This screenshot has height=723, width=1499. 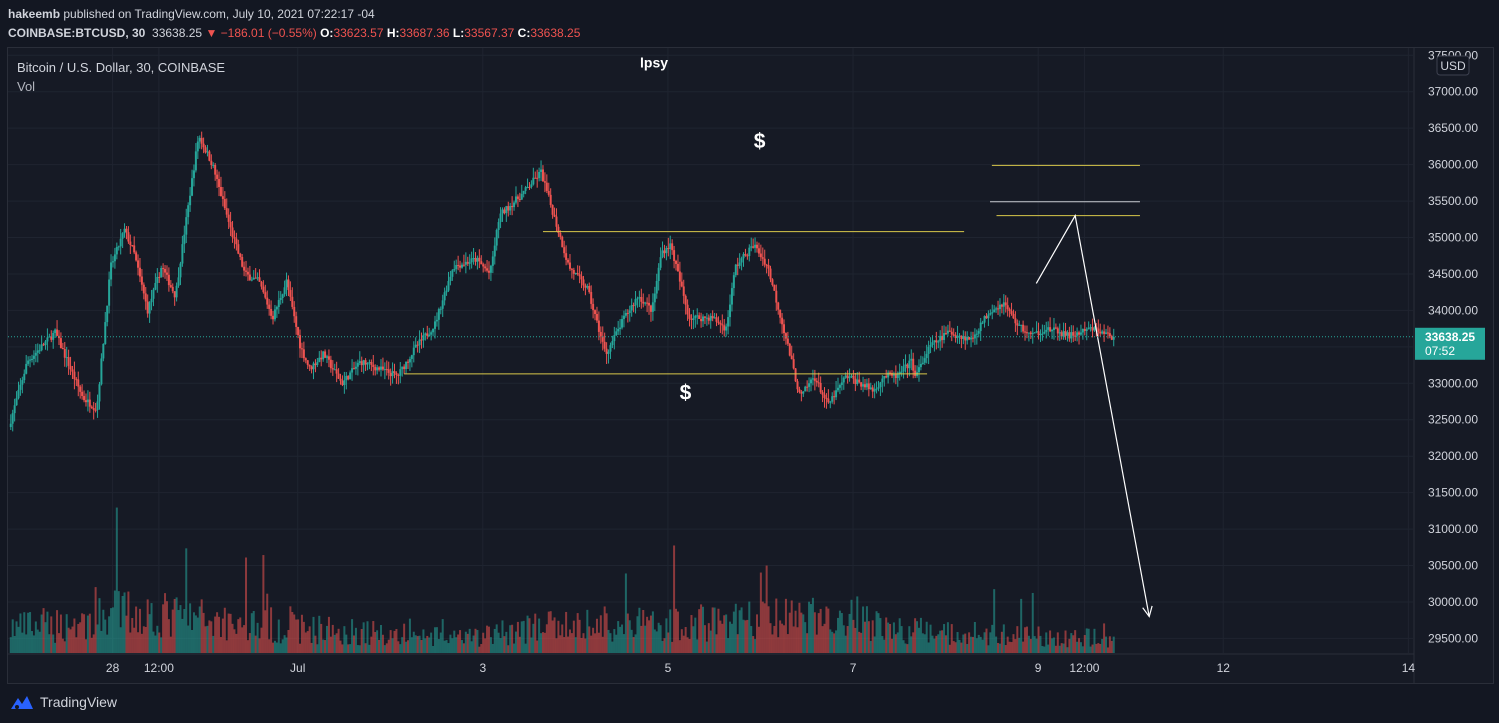 I want to click on price-tick-label: 33000.00, so click(x=1453, y=383).